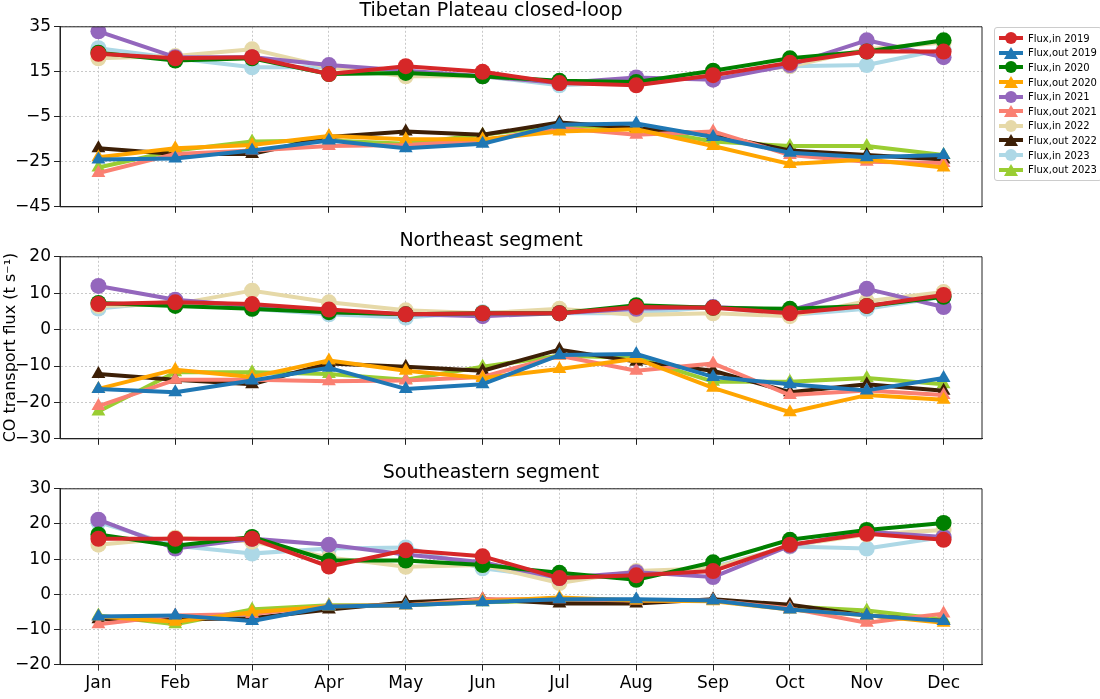 Image resolution: width=1100 pixels, height=699 pixels. I want to click on legend-label: Flux,out 2022, so click(1062, 140).